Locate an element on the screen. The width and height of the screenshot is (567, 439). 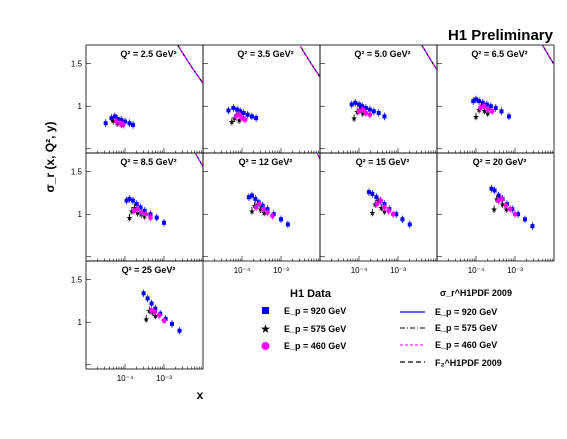
panel-q2-label: Q² = 25 GeV² is located at coordinates (149, 270).